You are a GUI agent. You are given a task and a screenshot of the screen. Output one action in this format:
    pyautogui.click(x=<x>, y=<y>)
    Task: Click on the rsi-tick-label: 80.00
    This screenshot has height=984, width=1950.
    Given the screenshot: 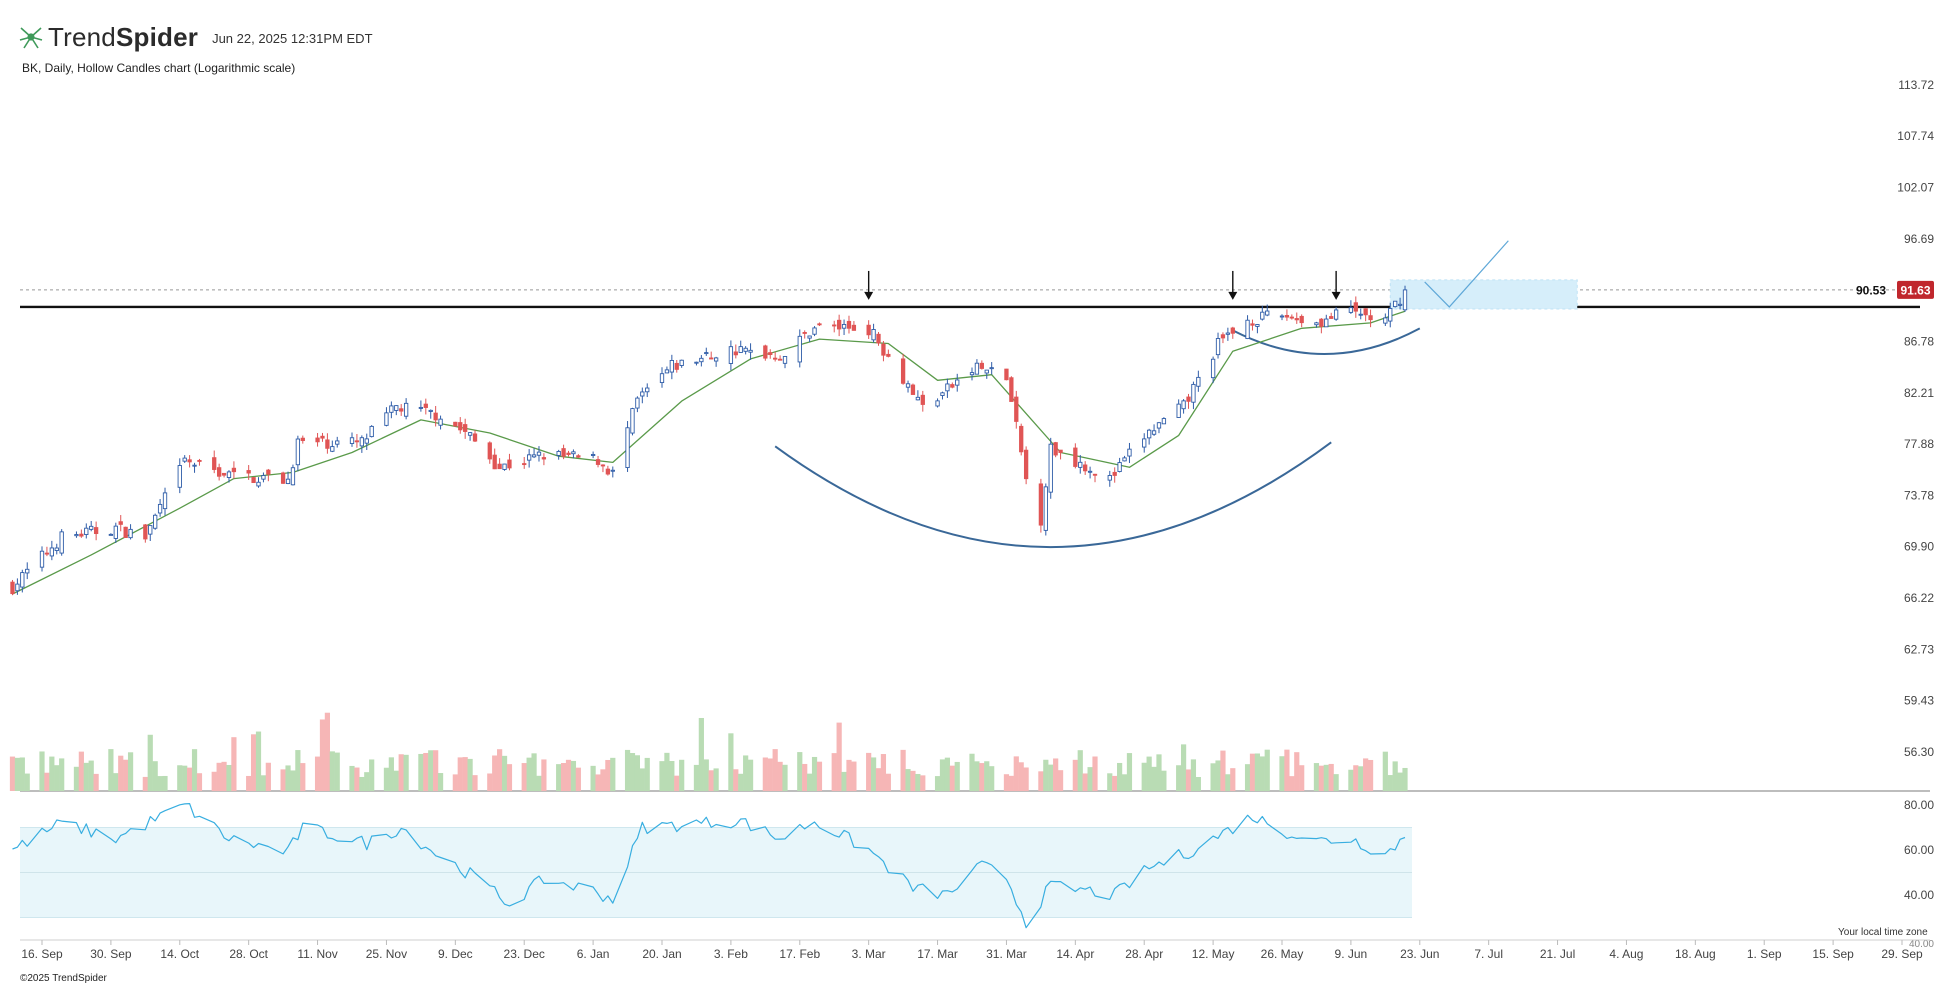 What is the action you would take?
    pyautogui.click(x=1919, y=805)
    